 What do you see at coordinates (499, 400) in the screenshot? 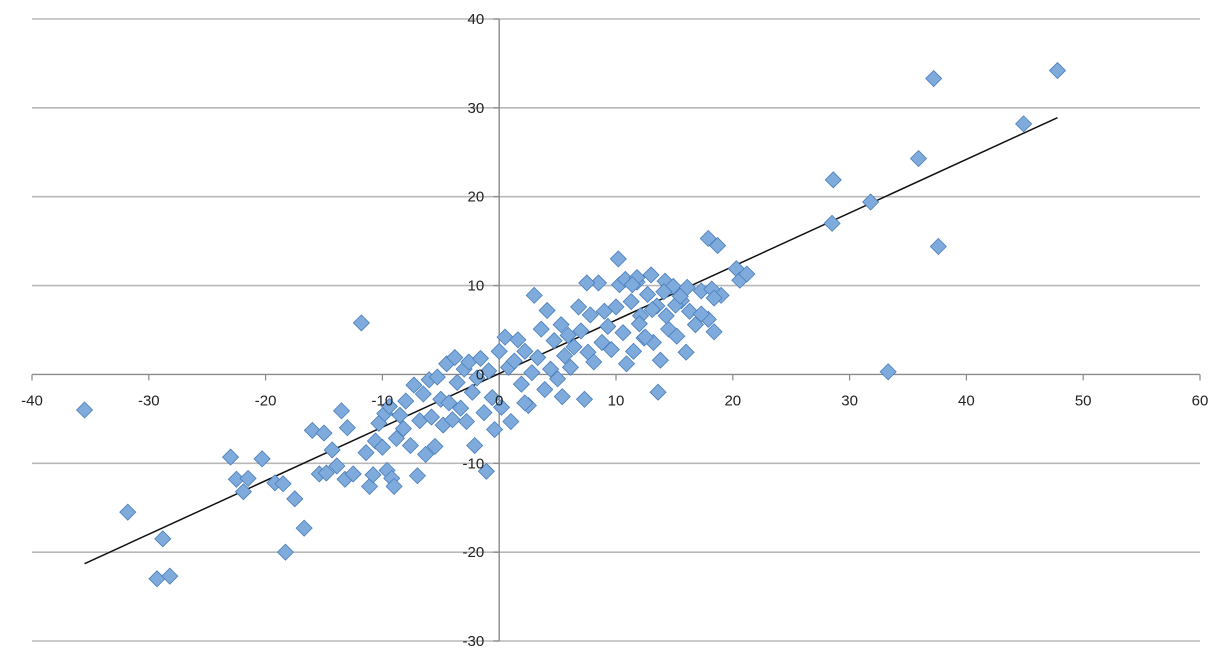
I see `x-tick-label: 0` at bounding box center [499, 400].